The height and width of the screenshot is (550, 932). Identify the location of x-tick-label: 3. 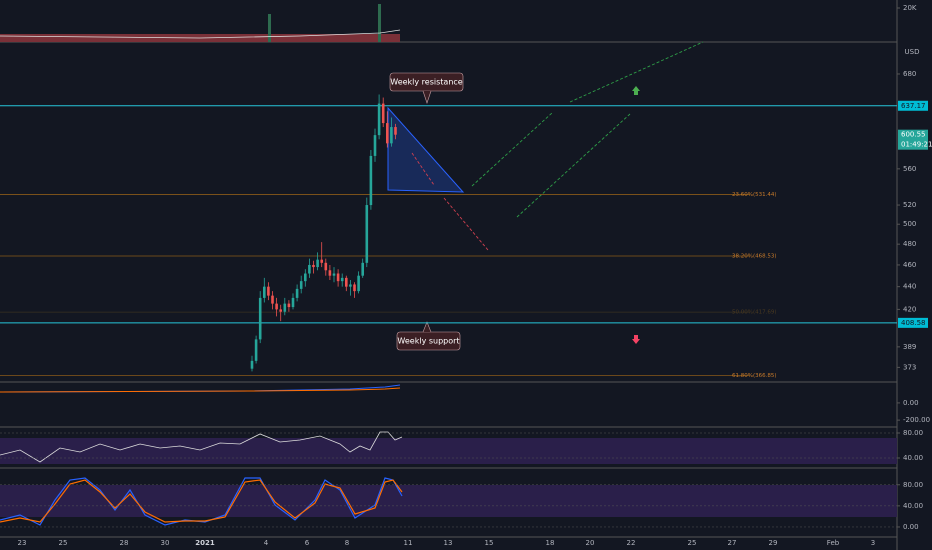
(873, 543).